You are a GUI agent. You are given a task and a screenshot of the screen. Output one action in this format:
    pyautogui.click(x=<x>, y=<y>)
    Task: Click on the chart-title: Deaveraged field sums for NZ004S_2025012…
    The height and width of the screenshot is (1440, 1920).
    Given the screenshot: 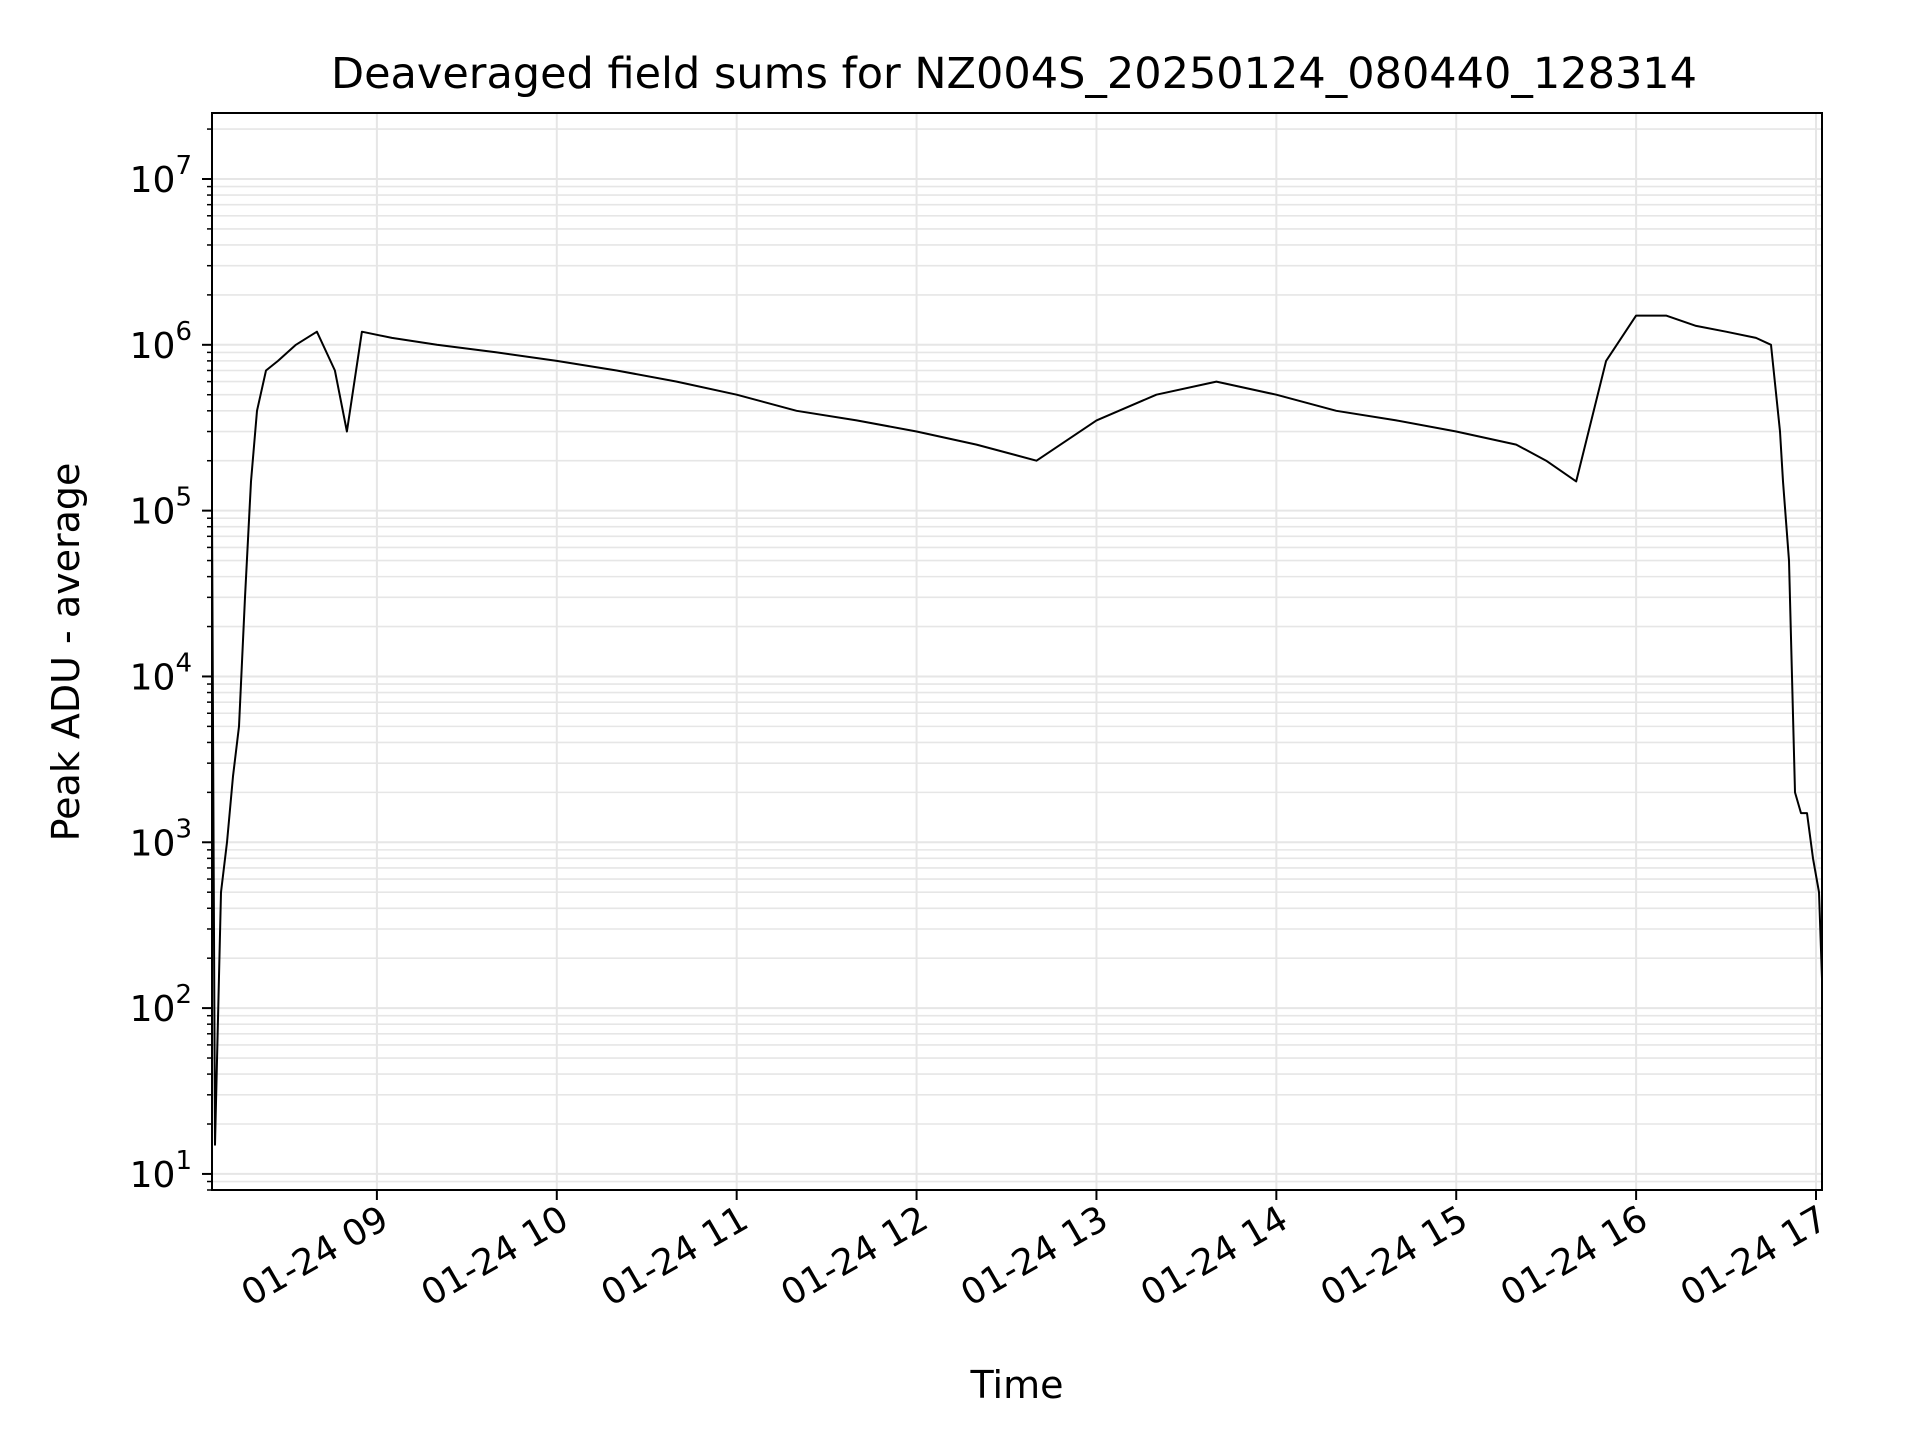 What is the action you would take?
    pyautogui.click(x=1014, y=74)
    